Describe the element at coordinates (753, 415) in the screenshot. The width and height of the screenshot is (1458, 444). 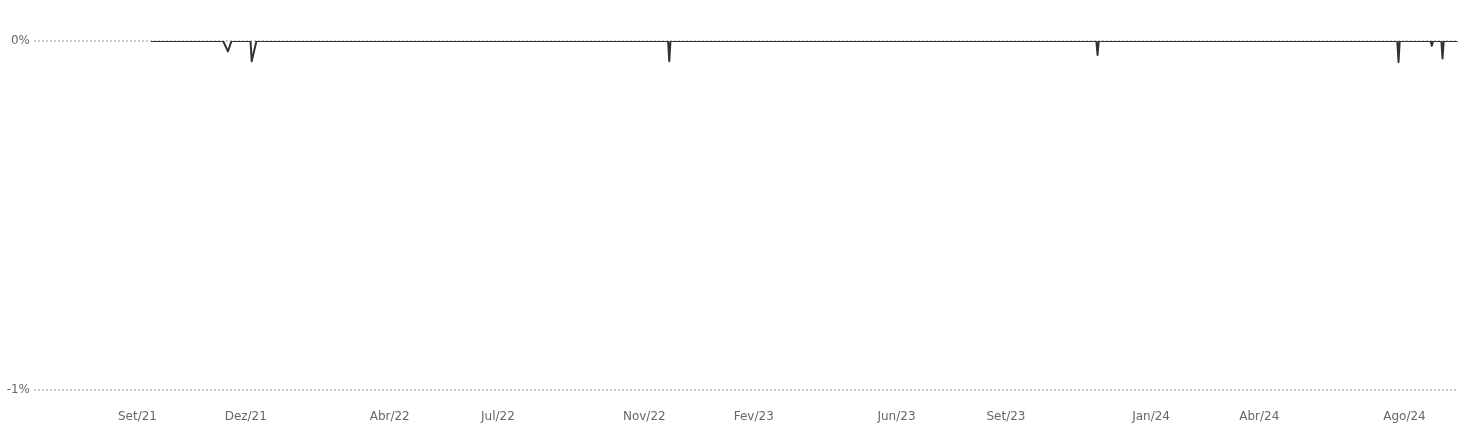
I see `x-tick-label: Fev/23` at that location.